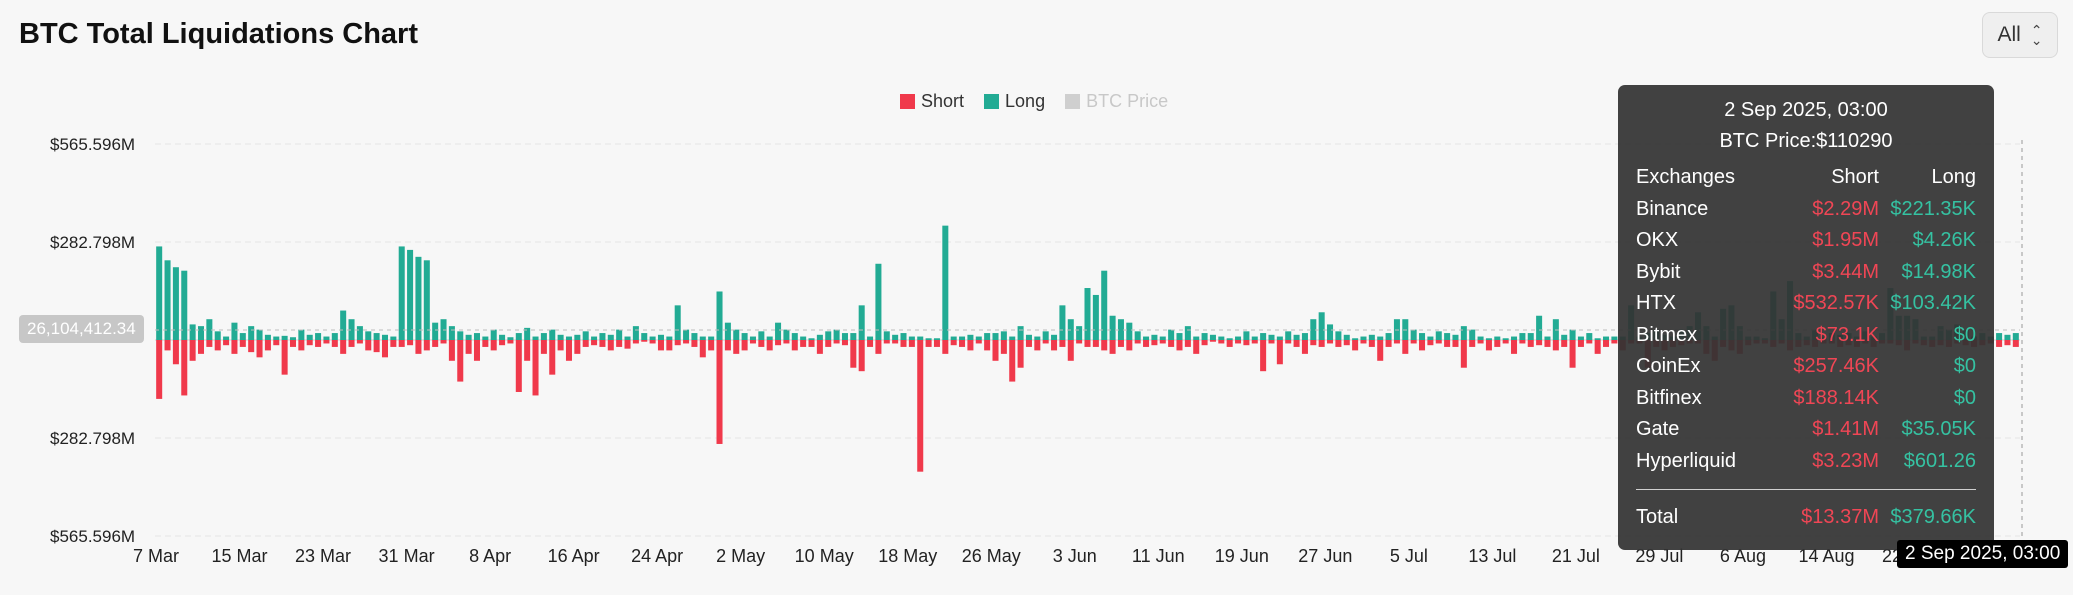 The height and width of the screenshot is (595, 2073). Describe the element at coordinates (1669, 397) in the screenshot. I see `tooltip-exchange-name: Bitfinex` at that location.